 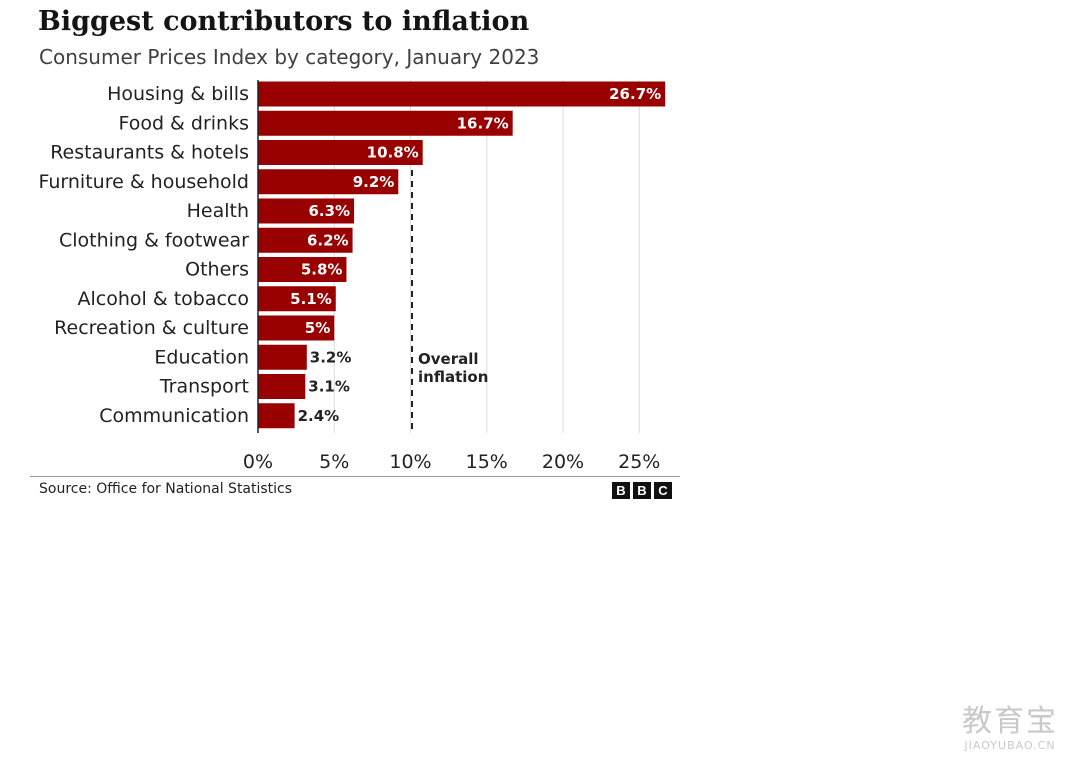 What do you see at coordinates (483, 123) in the screenshot?
I see `value-label: 16.7%` at bounding box center [483, 123].